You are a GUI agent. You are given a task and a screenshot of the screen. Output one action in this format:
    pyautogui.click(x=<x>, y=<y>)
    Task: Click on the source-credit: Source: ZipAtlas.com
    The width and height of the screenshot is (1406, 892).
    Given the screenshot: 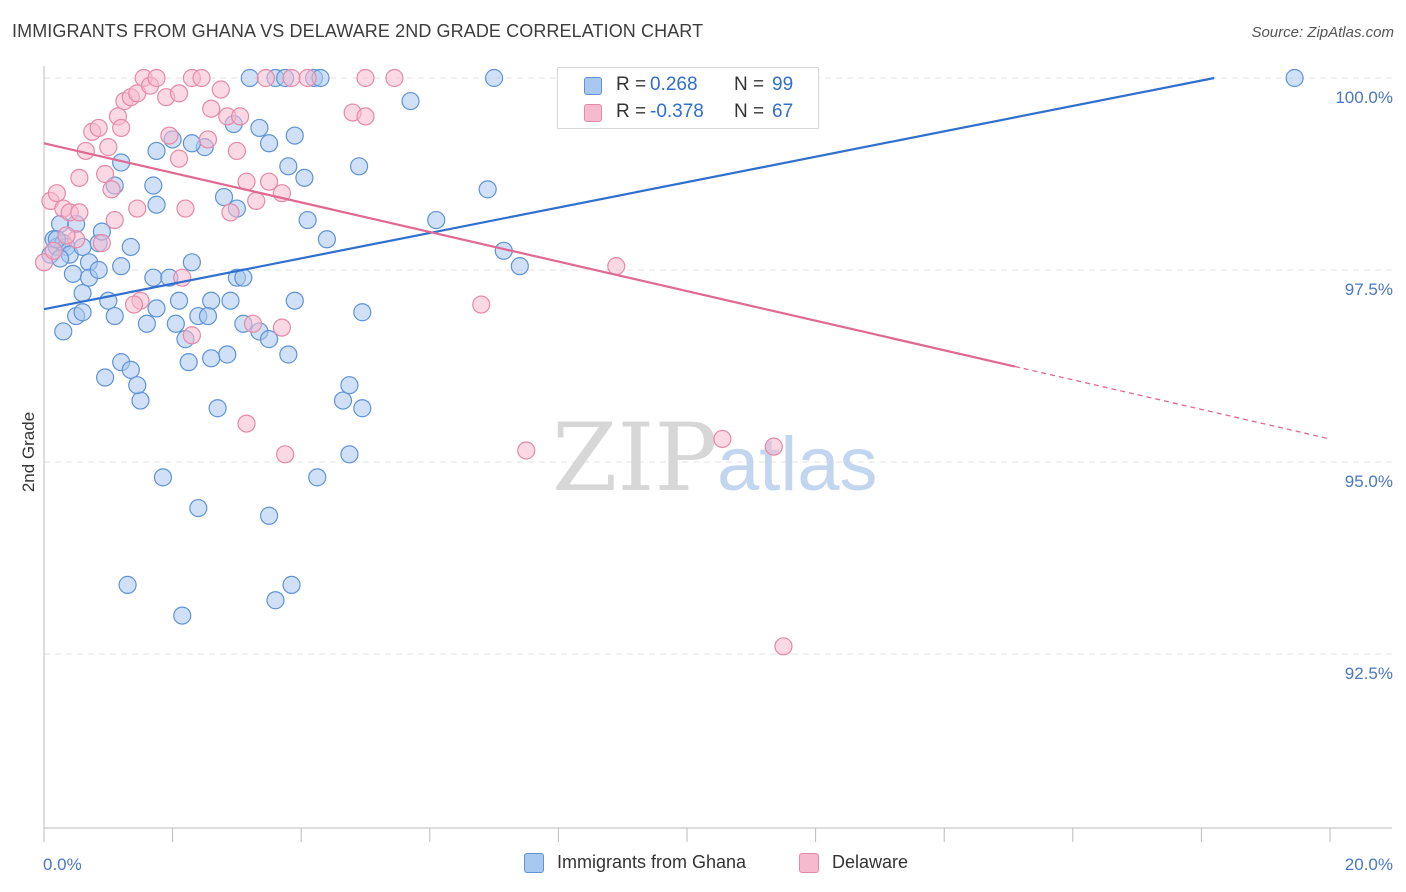 What is the action you would take?
    pyautogui.click(x=1322, y=32)
    